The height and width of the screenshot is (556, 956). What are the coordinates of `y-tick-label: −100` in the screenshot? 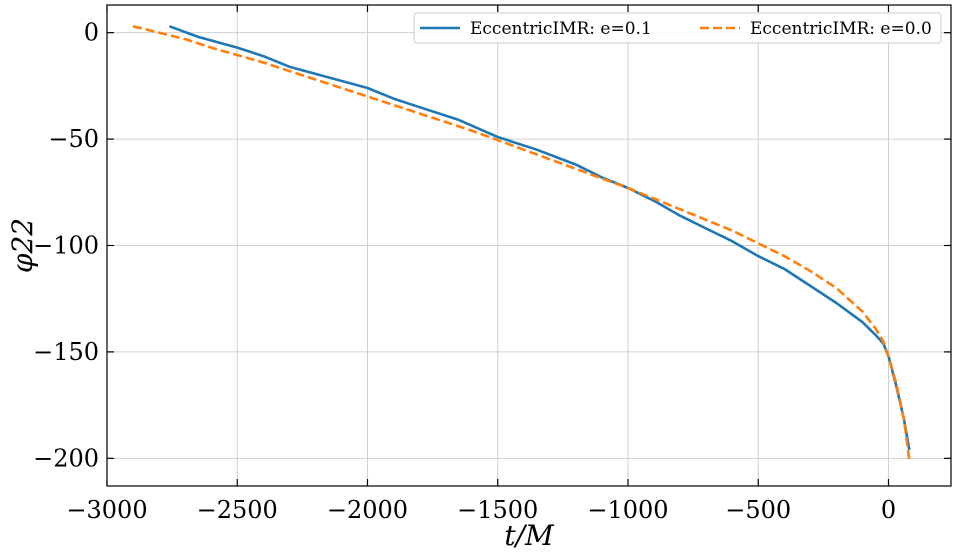 It's located at (66, 246).